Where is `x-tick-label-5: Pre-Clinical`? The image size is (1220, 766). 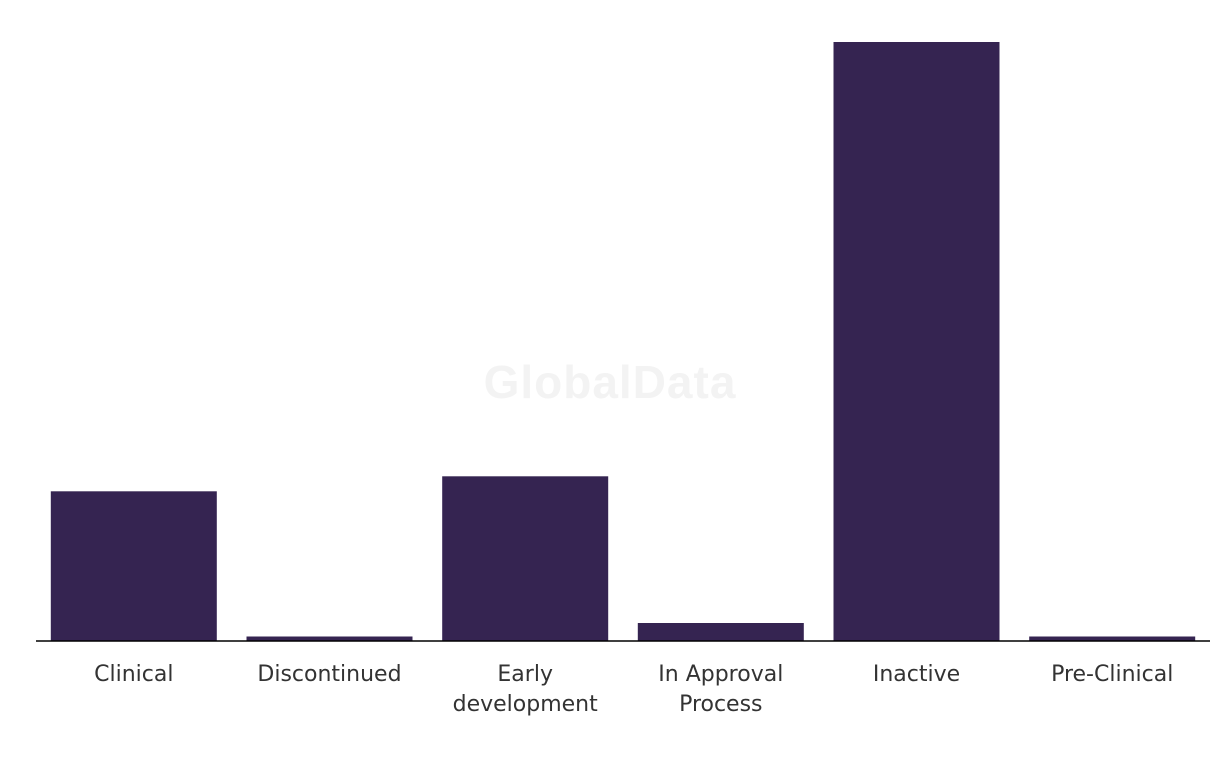
x-tick-label-5: Pre-Clinical is located at coordinates (1112, 674).